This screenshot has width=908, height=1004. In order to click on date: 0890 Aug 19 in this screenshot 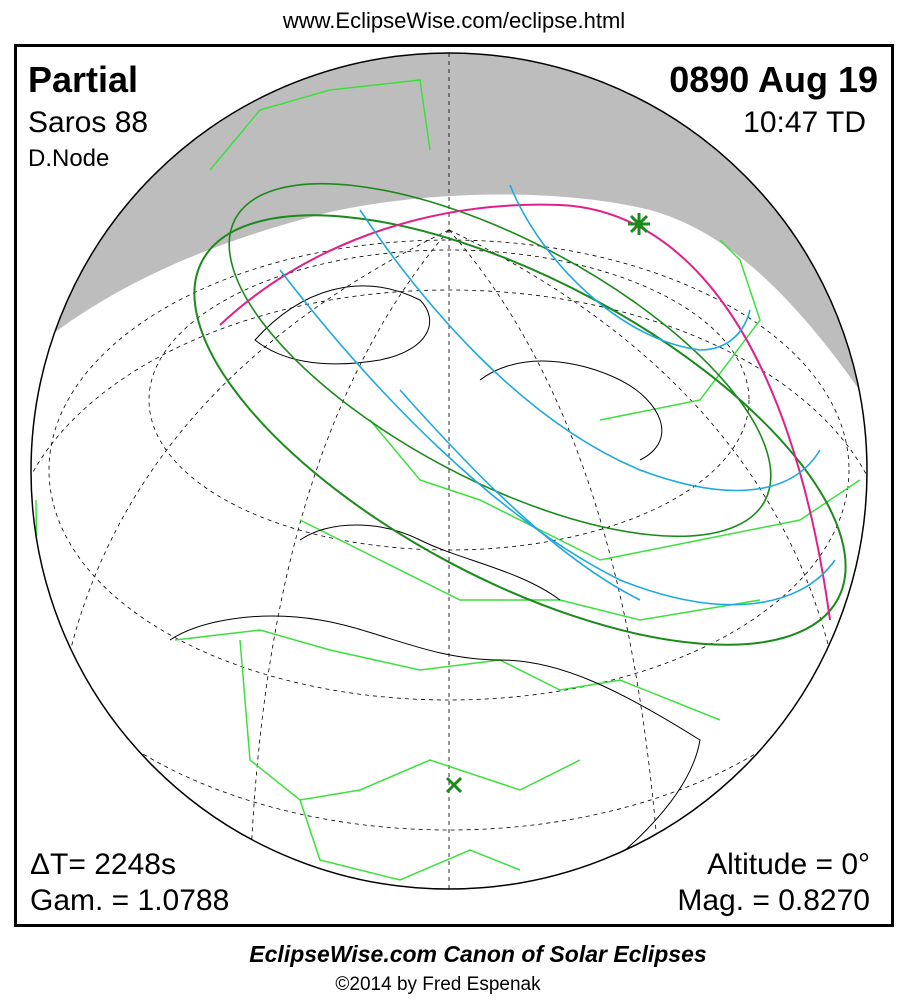, I will do `click(773, 79)`.